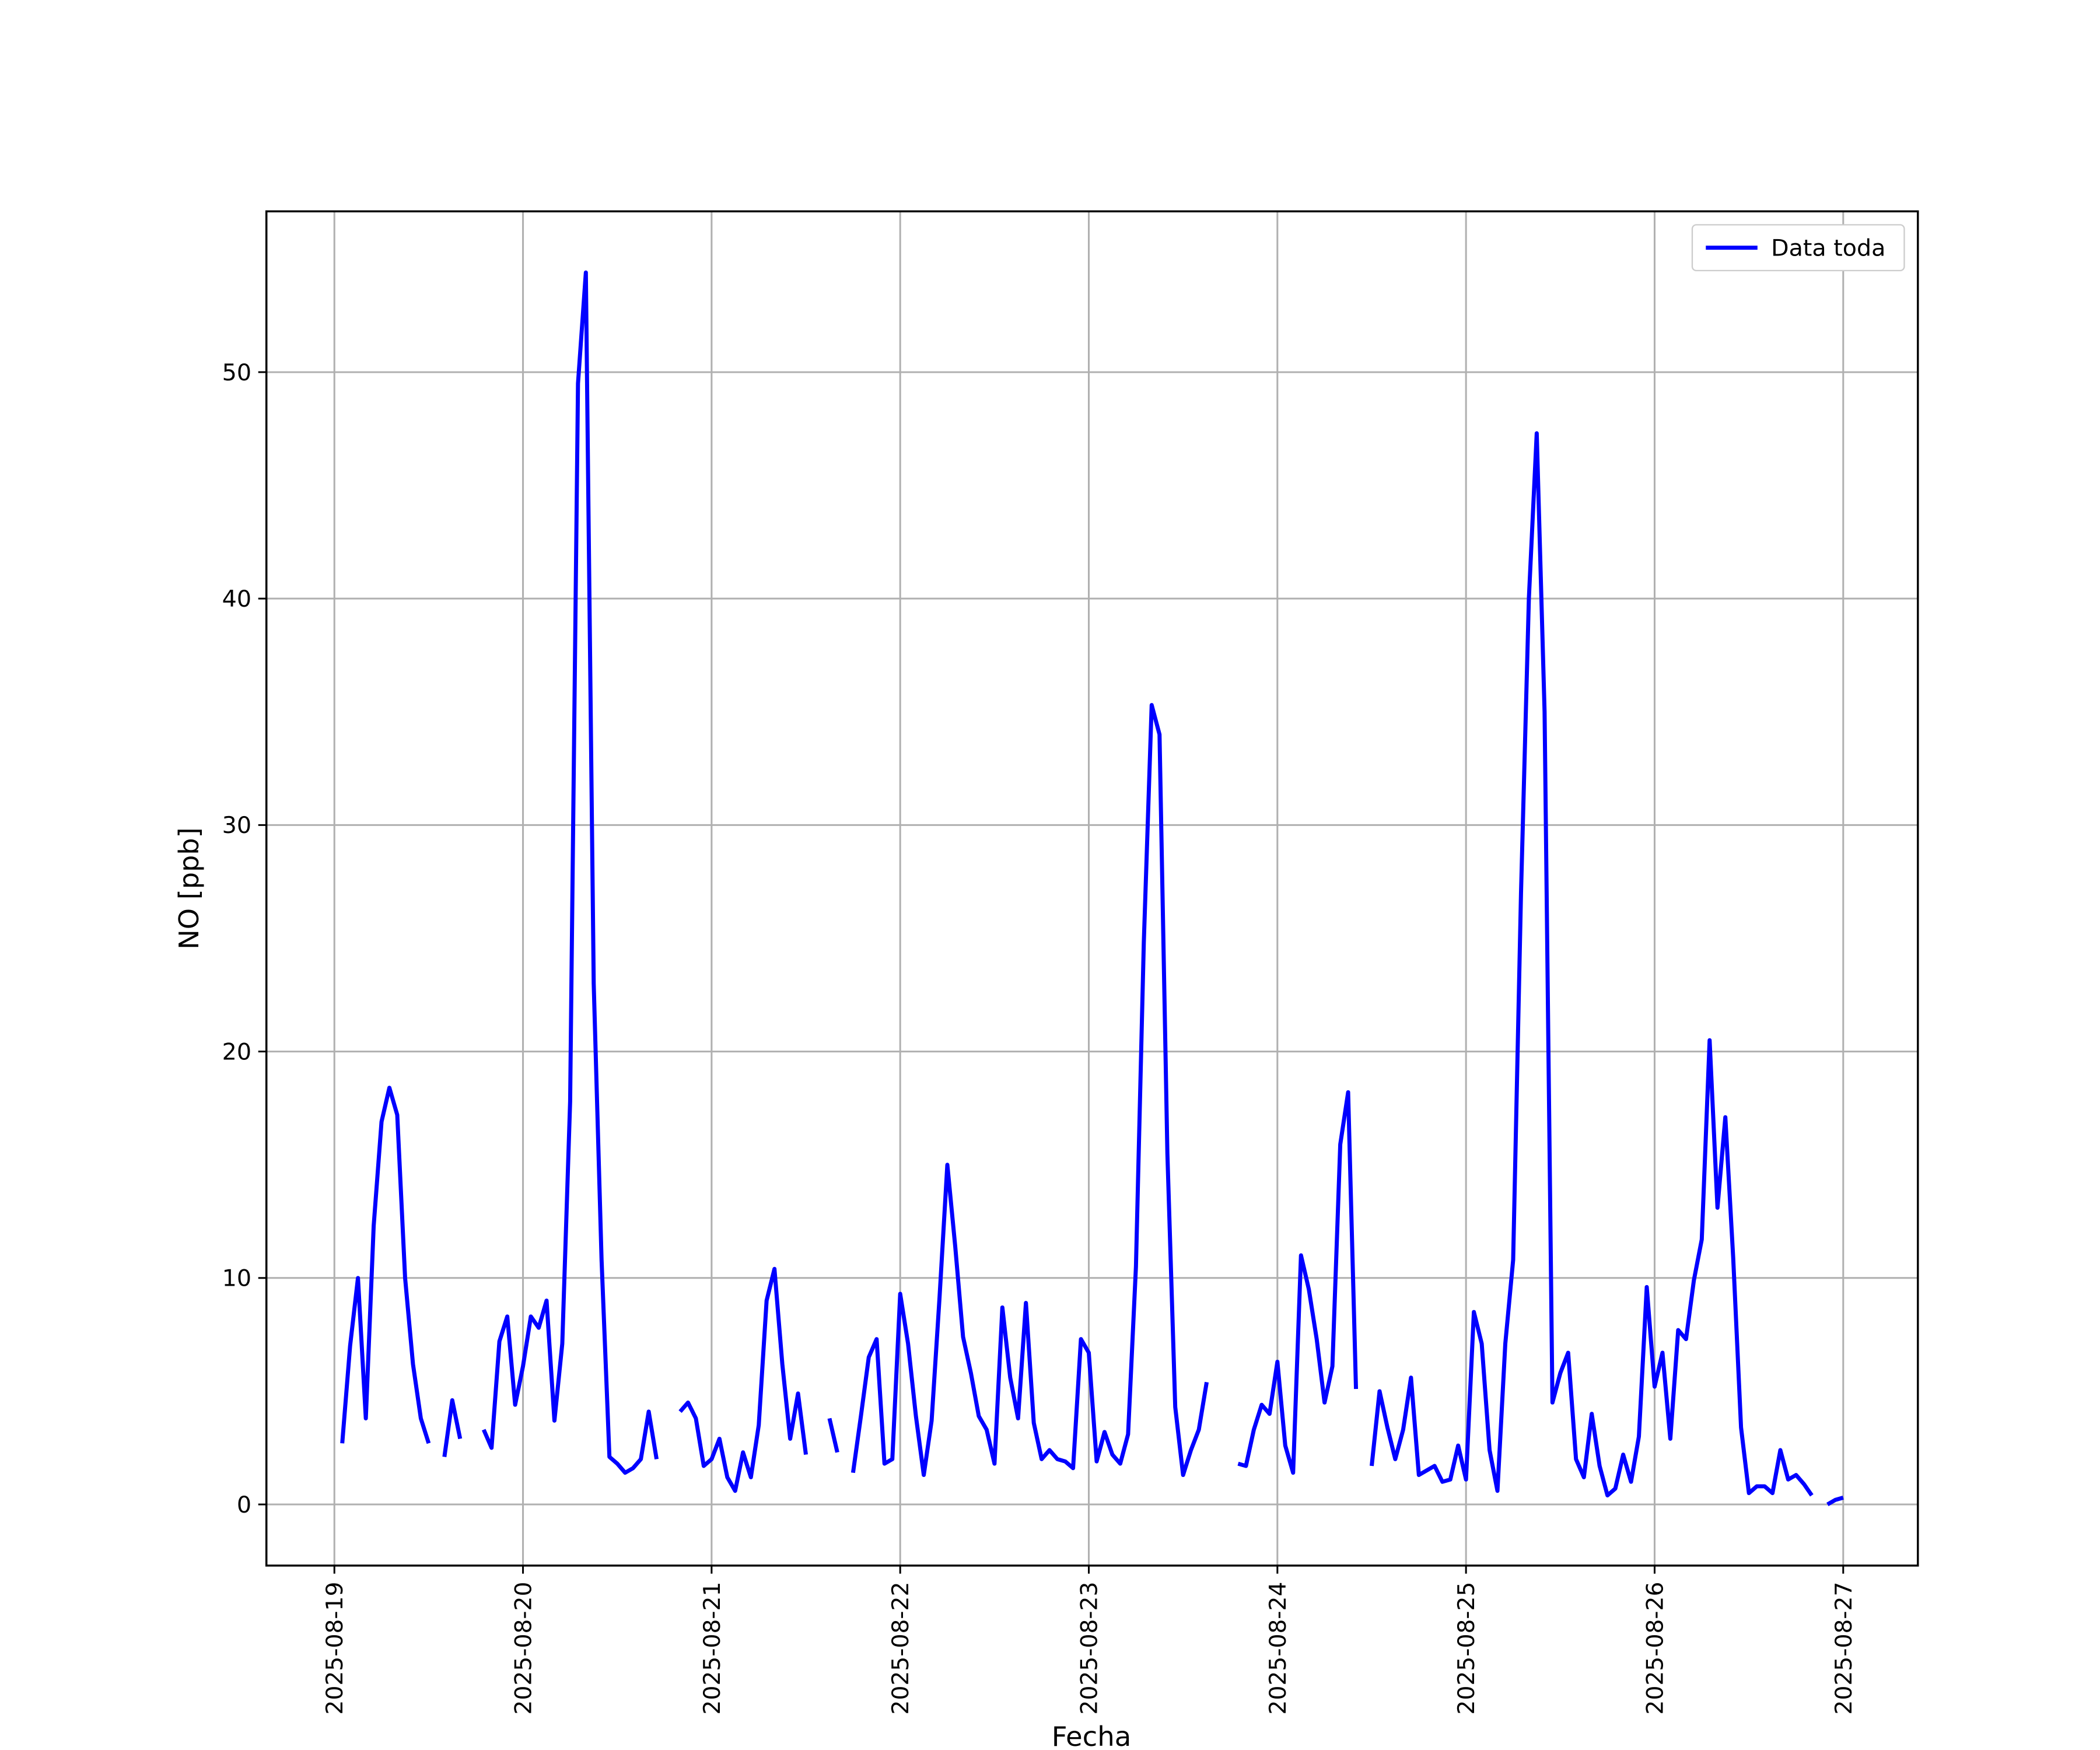 The width and height of the screenshot is (2100, 1750). Describe the element at coordinates (900, 1648) in the screenshot. I see `x-tick-label: 2025-08-22` at that location.